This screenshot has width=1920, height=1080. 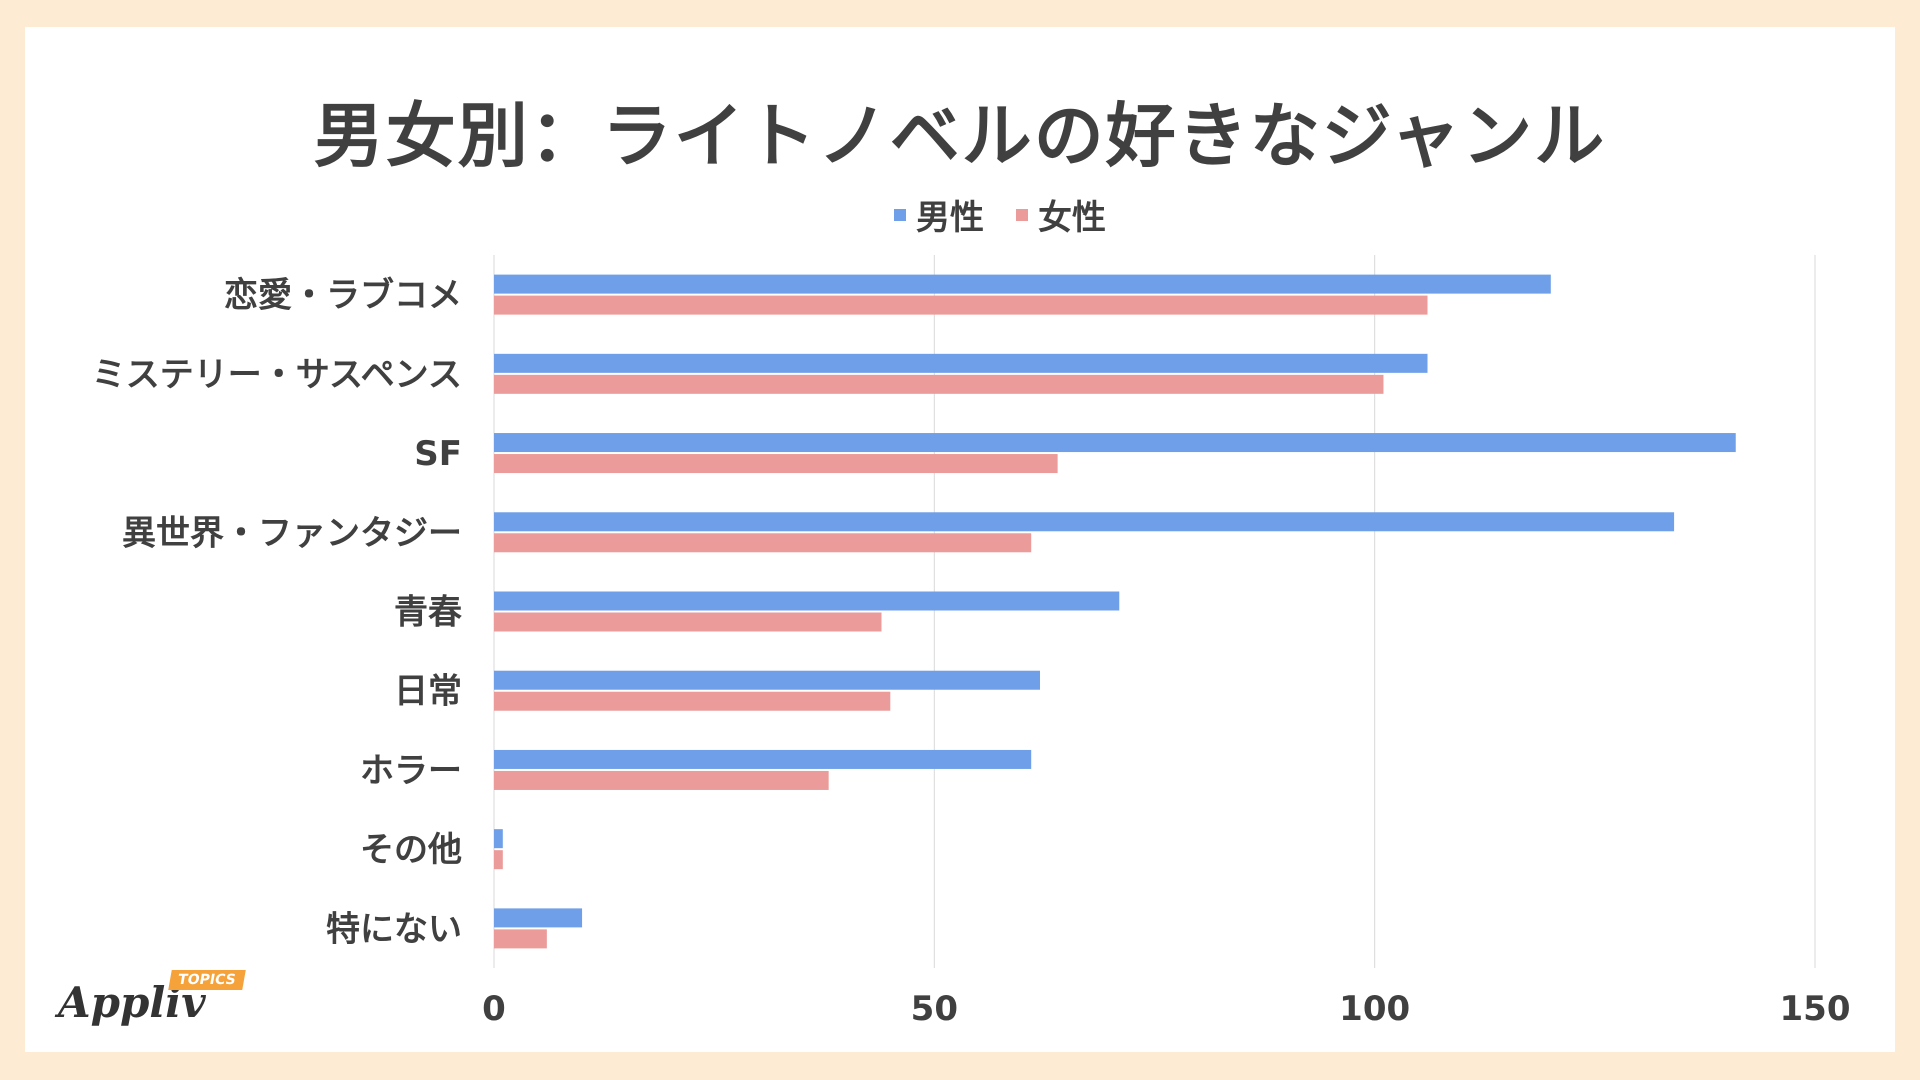 What do you see at coordinates (1072, 218) in the screenshot?
I see `legend-label-female: 女性` at bounding box center [1072, 218].